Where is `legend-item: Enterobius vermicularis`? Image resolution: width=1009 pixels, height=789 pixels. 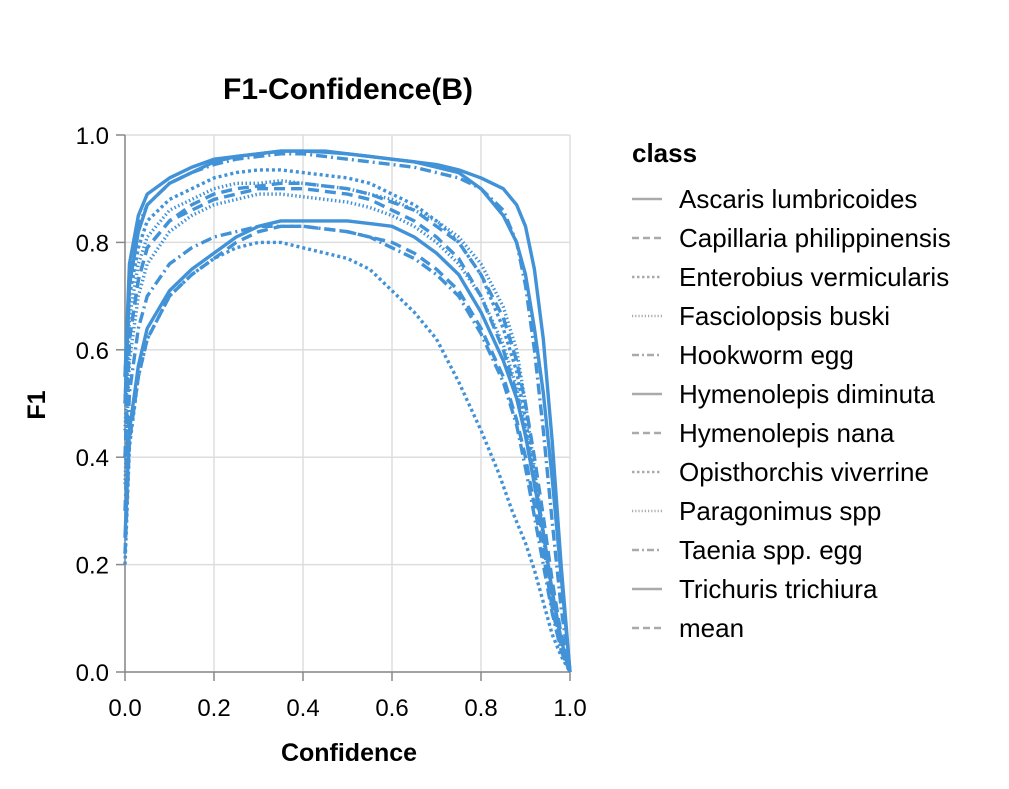 legend-item: Enterobius vermicularis is located at coordinates (790, 277).